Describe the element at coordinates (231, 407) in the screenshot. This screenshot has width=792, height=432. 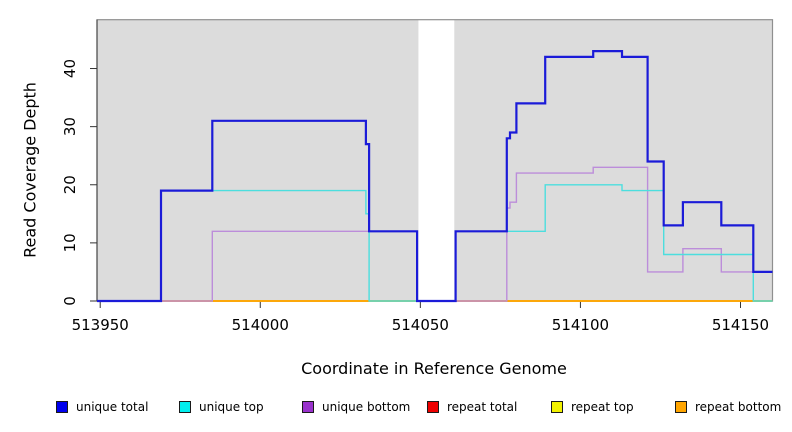
I see `legend-label-unique-top: unique top` at that location.